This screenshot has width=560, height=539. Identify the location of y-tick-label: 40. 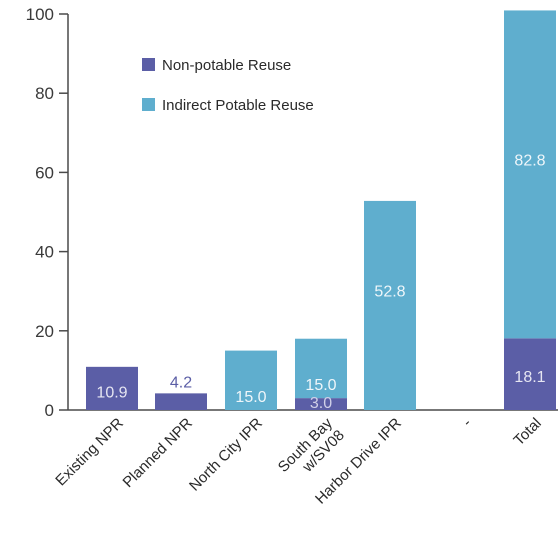
(44, 252).